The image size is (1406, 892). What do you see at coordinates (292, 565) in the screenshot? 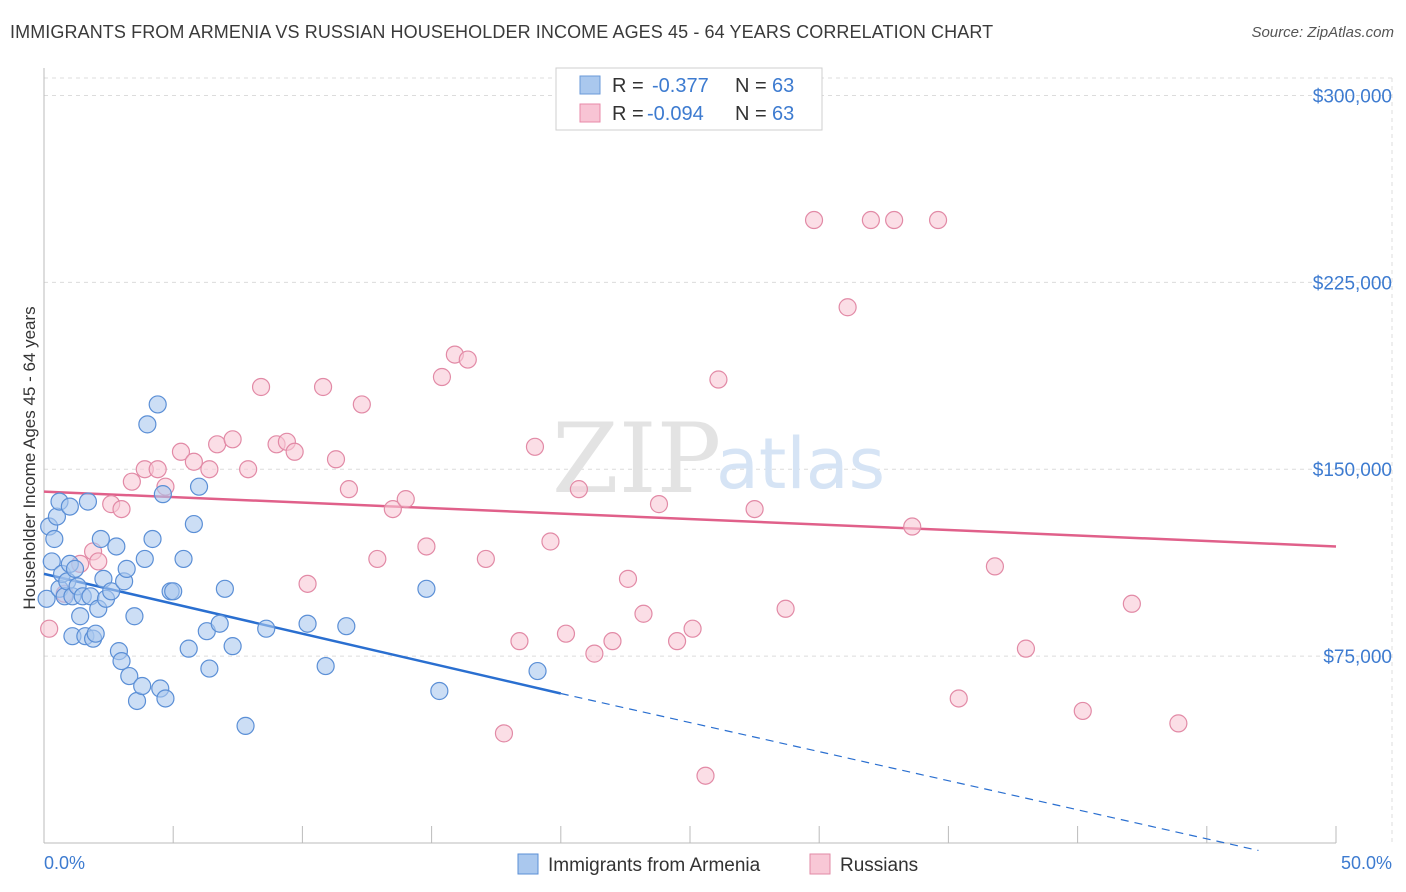
I see `series-armenia` at bounding box center [292, 565].